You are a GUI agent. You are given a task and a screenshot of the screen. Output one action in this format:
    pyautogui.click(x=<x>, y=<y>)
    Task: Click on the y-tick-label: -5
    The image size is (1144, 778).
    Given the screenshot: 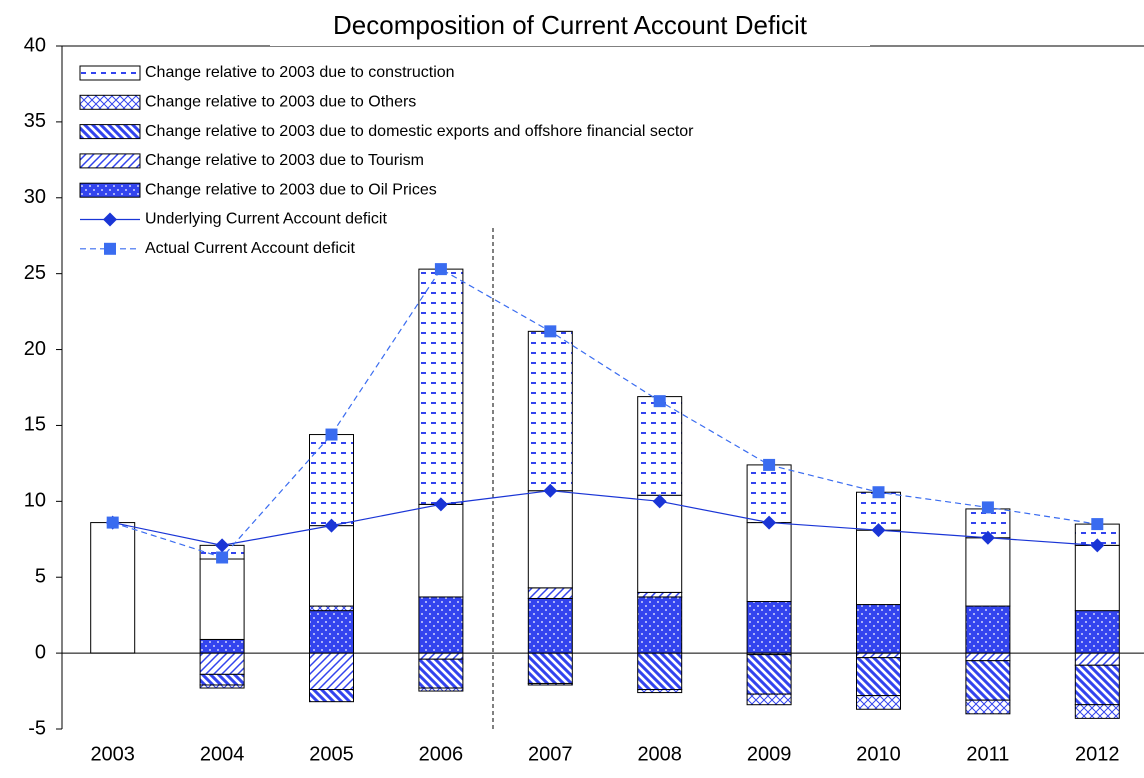 What is the action you would take?
    pyautogui.click(x=37, y=728)
    